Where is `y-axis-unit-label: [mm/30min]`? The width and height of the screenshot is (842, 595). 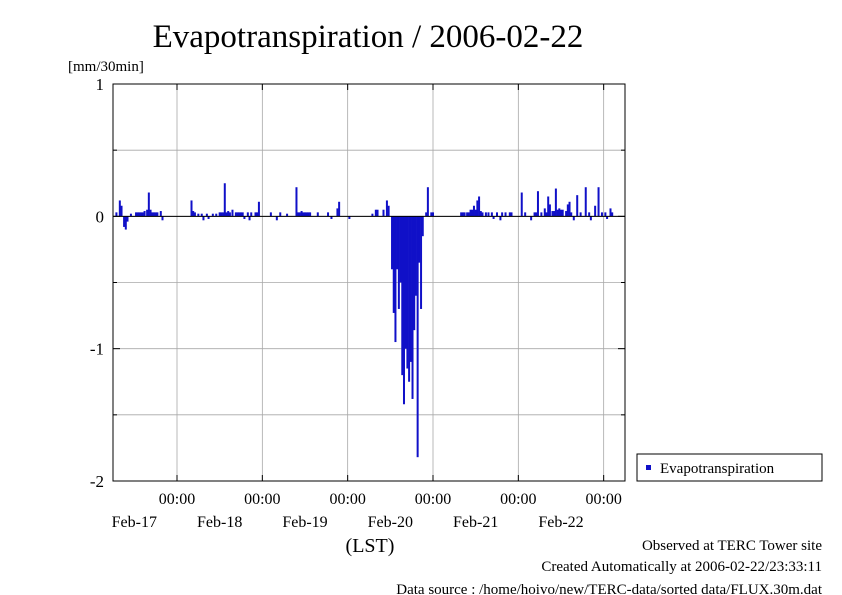 y-axis-unit-label: [mm/30min] is located at coordinates (106, 67).